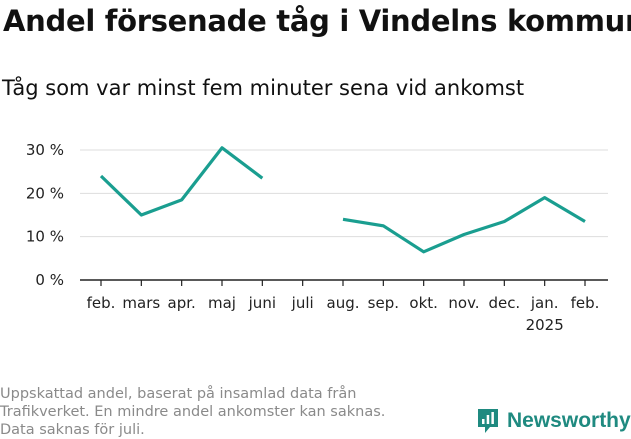 The image size is (631, 439). I want to click on brand: Newsworthy, so click(553, 421).